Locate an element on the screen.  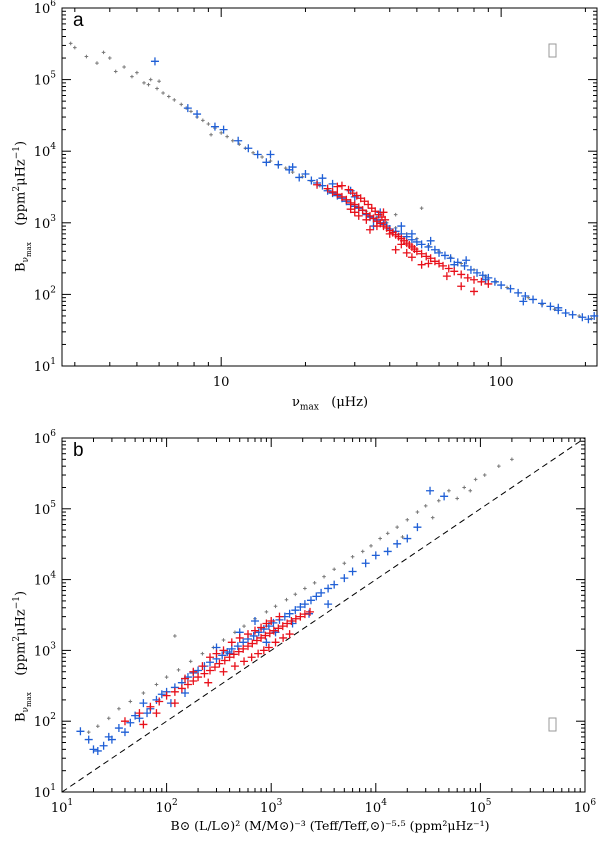
panel-b-ylabel-units-sup2: −1 is located at coordinates (17, 602).